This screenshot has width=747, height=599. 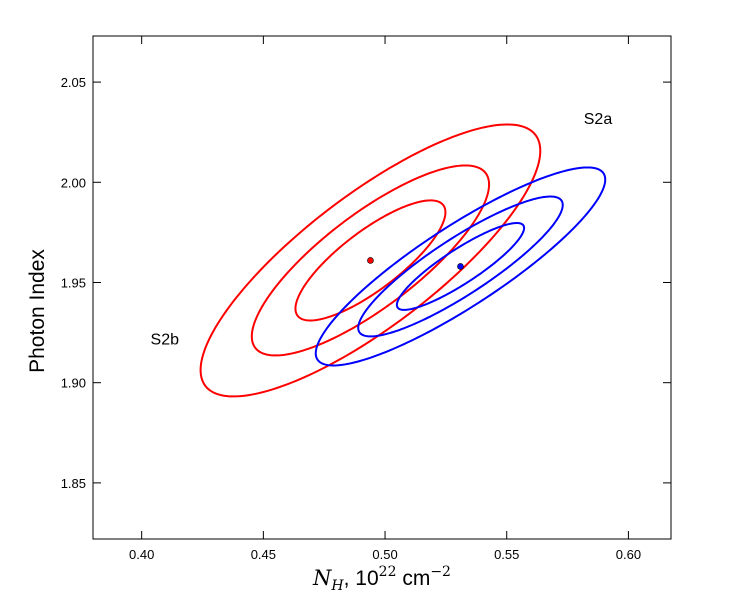 I want to click on x-tick-label: 0.45, so click(x=263, y=554).